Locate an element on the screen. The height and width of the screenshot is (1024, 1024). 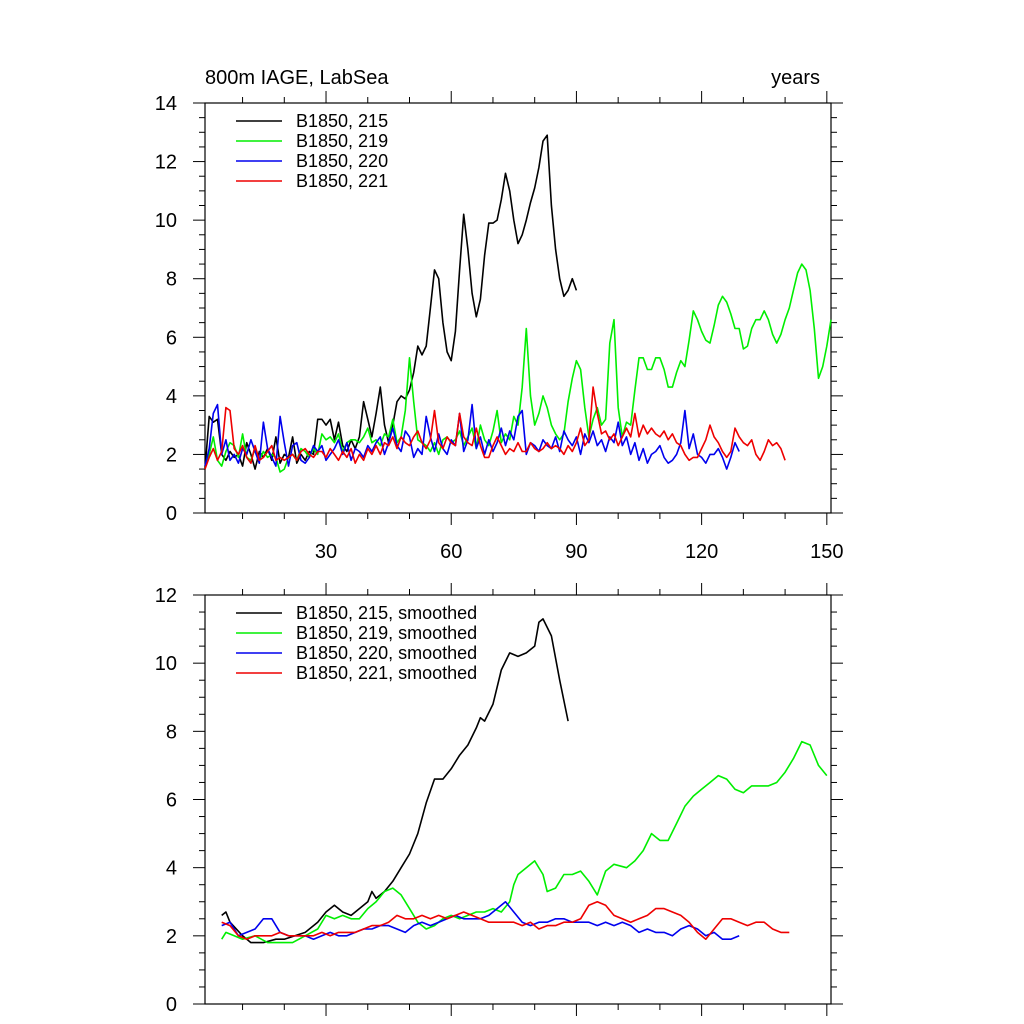
x-tick-label: 60 is located at coordinates (451, 552).